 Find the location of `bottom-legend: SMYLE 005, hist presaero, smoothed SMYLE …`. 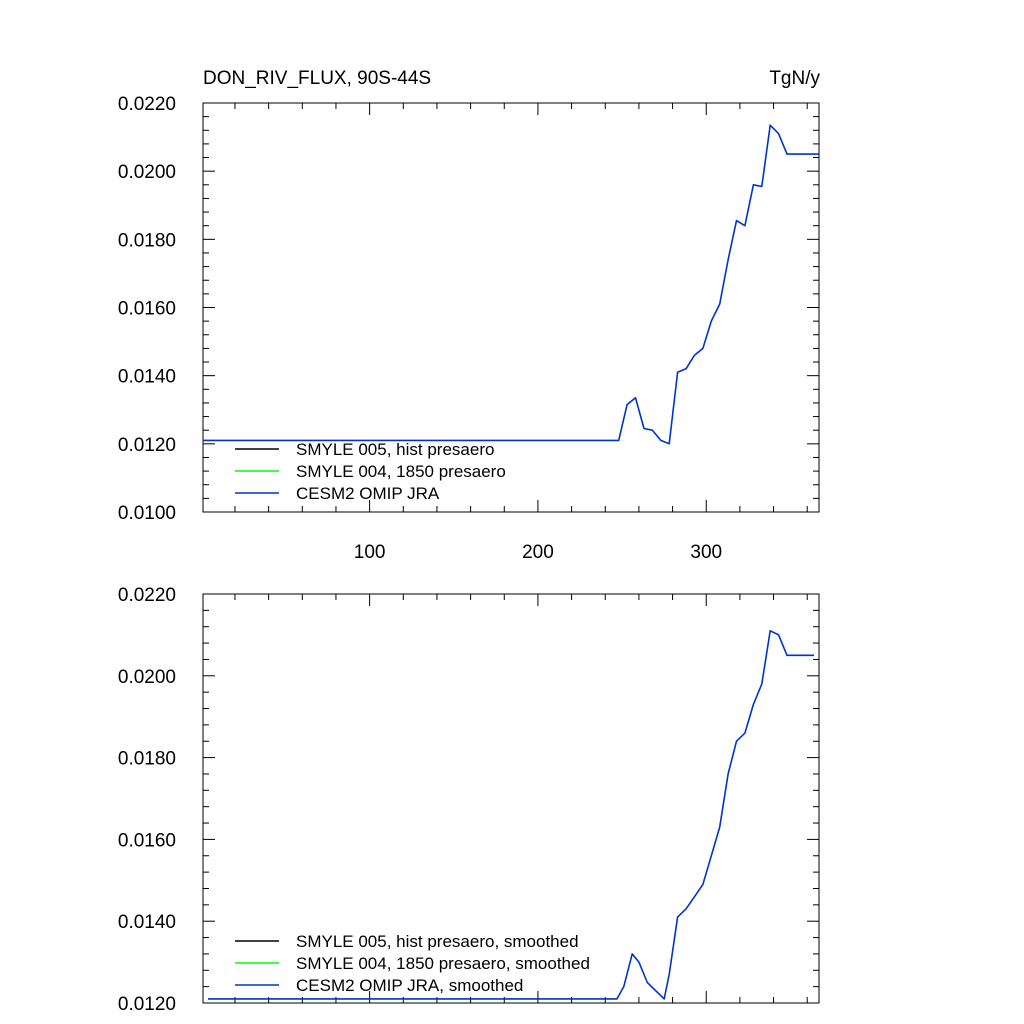

bottom-legend: SMYLE 005, hist presaero, smoothed SMYLE … is located at coordinates (412, 963).